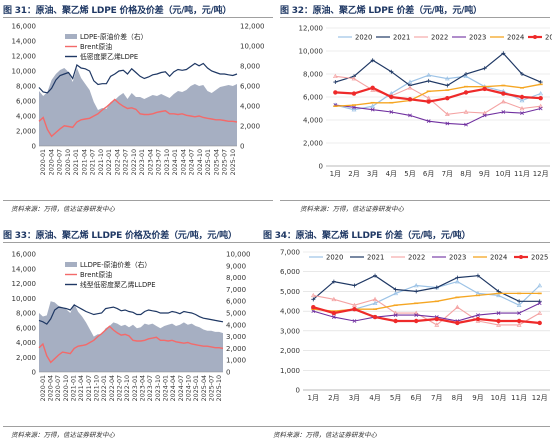  Describe the element at coordinates (183, 162) in the screenshot. I see `x-tick-label: 2024-04` at that location.